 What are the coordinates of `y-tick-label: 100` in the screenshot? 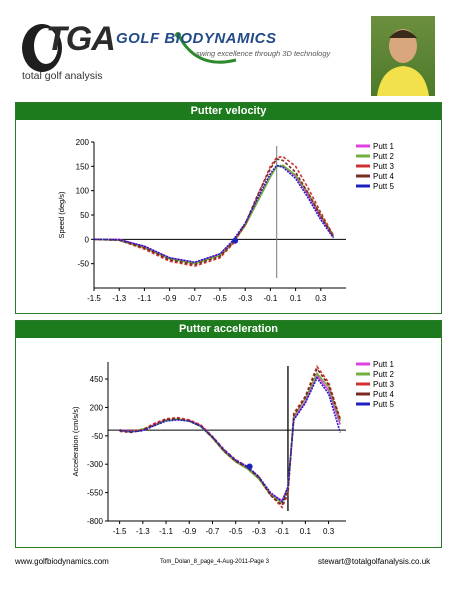 It's located at (83, 191).